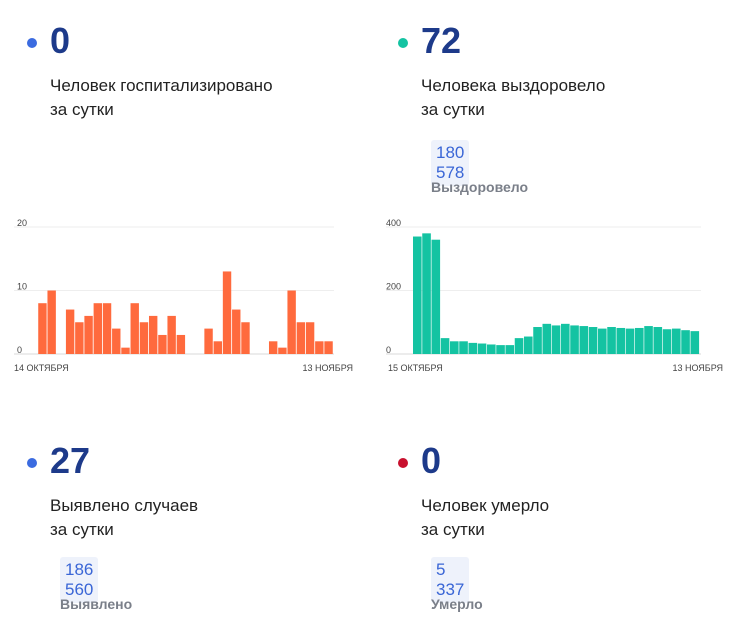 The width and height of the screenshot is (748, 622). What do you see at coordinates (485, 505) in the screenshot?
I see `deaths-desc-line1: Человек умерло` at bounding box center [485, 505].